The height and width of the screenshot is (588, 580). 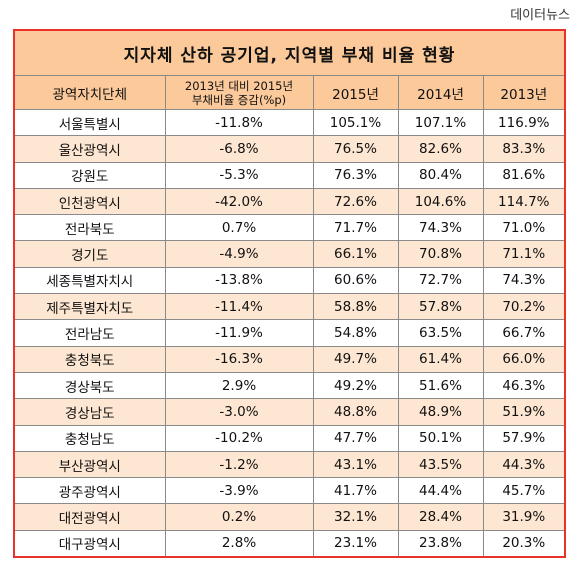 What do you see at coordinates (440, 149) in the screenshot?
I see `cell-y2014: 82.6%` at bounding box center [440, 149].